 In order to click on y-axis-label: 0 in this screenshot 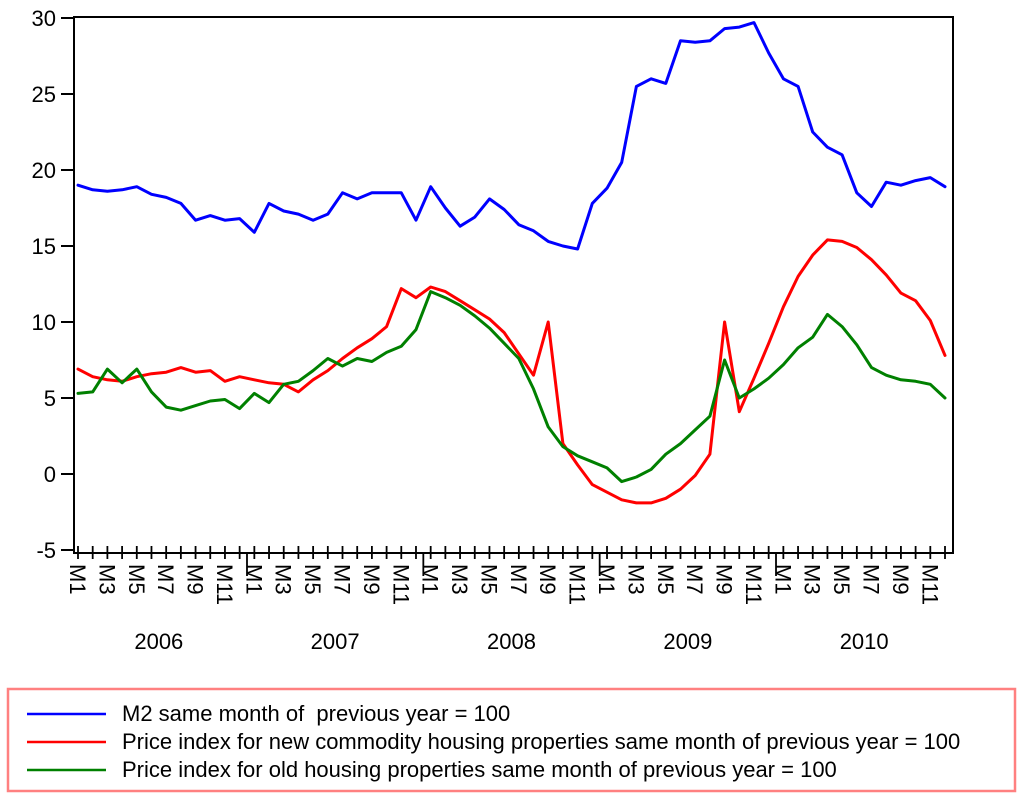, I will do `click(50, 474)`.